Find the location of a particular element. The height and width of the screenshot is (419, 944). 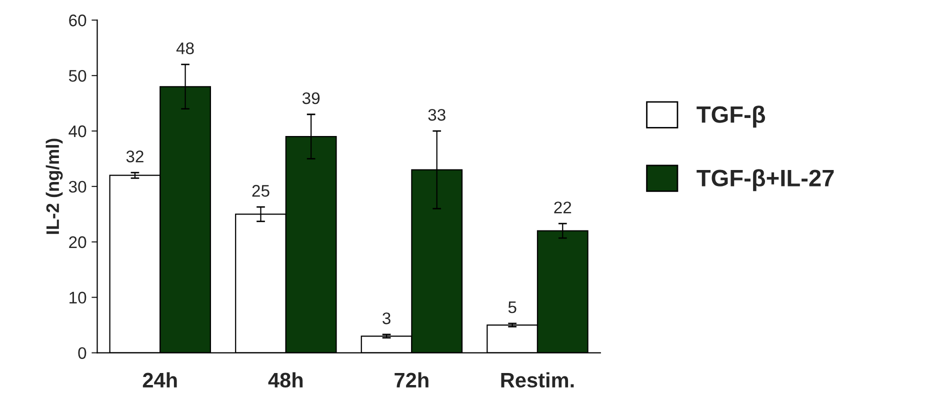

y-tick-label: 20 is located at coordinates (77, 242).